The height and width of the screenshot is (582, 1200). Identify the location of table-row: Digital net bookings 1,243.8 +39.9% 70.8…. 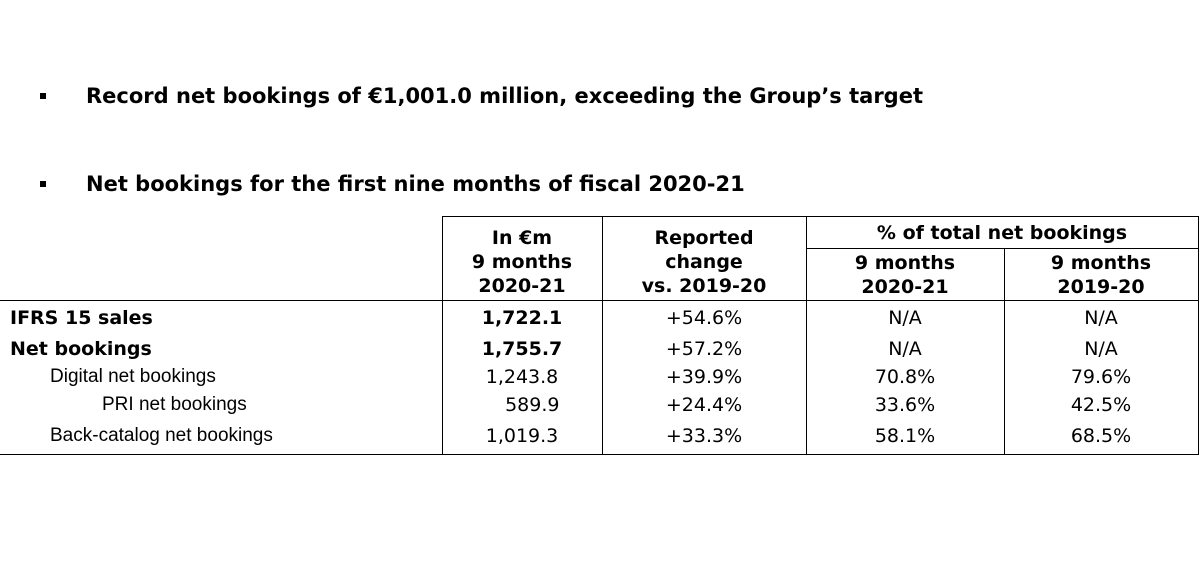
(599, 376).